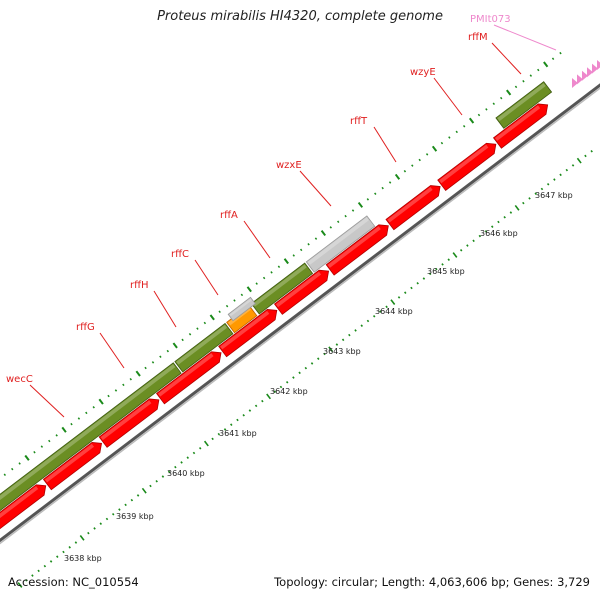 Image resolution: width=600 pixels, height=600 pixels. I want to click on pseudo-gene, so click(241, 309).